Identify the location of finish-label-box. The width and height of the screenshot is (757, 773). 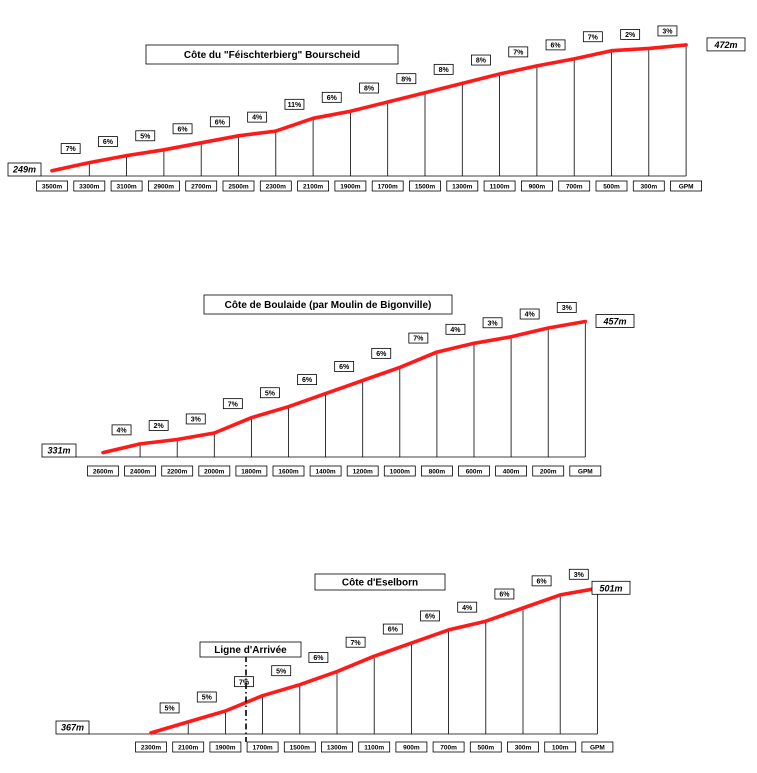
(250, 649).